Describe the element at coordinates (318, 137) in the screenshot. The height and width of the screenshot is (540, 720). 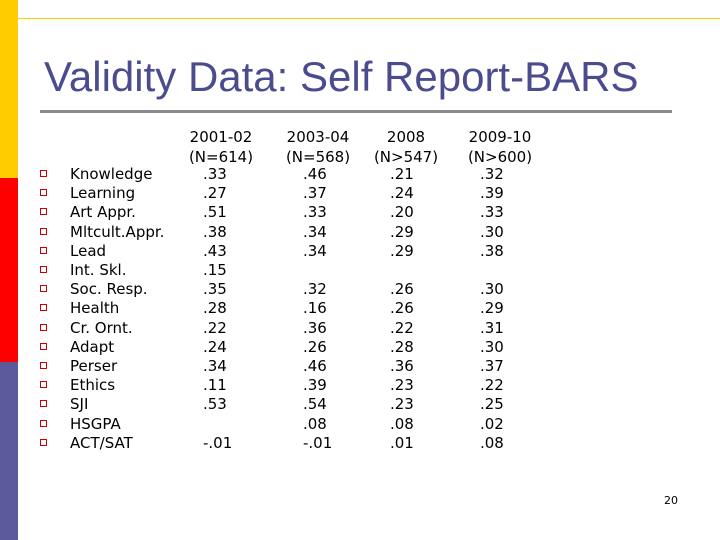
I see `column-year: 2003-04` at that location.